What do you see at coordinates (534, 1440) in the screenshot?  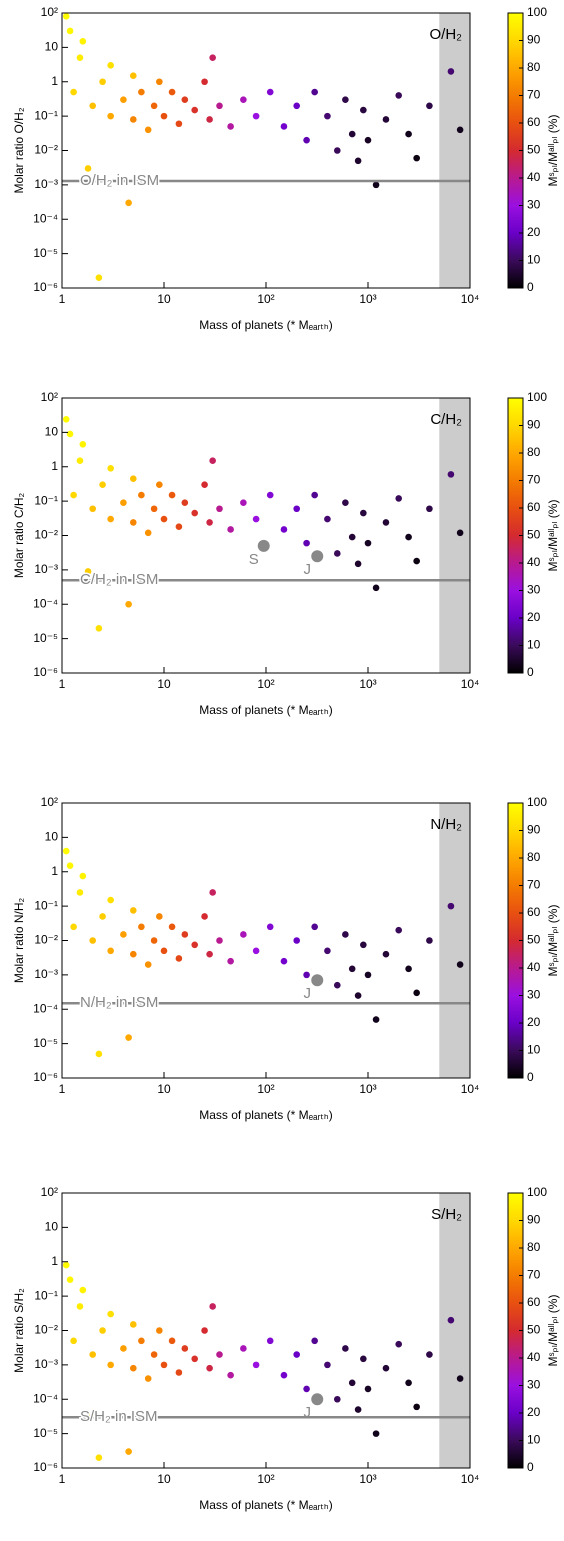 I see `colorbar-tick-label: 10` at bounding box center [534, 1440].